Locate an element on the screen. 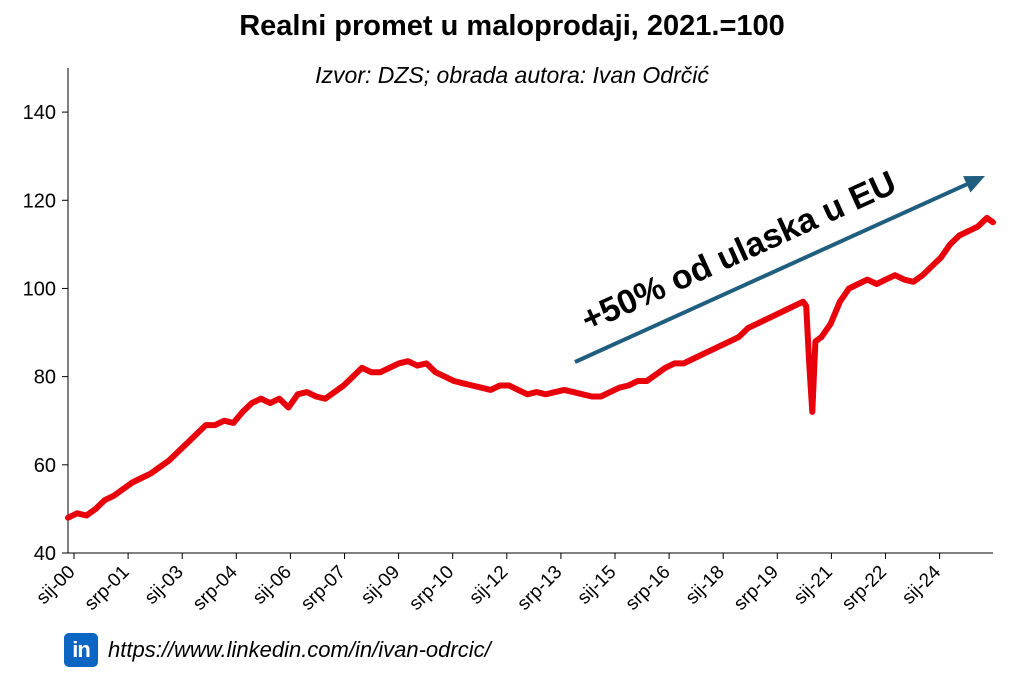 The height and width of the screenshot is (675, 1024). y-tick-label: 80 is located at coordinates (45, 378).